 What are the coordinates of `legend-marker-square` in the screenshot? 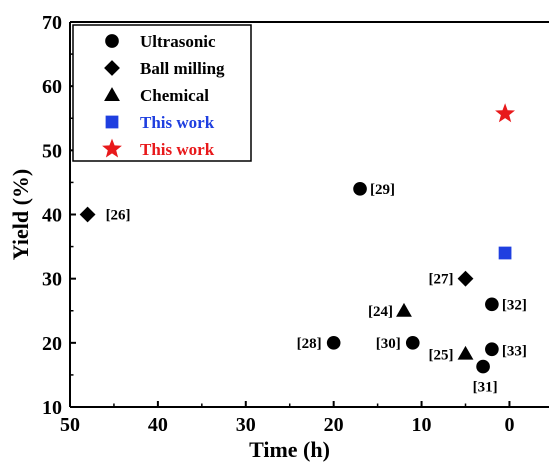 It's located at (112, 122).